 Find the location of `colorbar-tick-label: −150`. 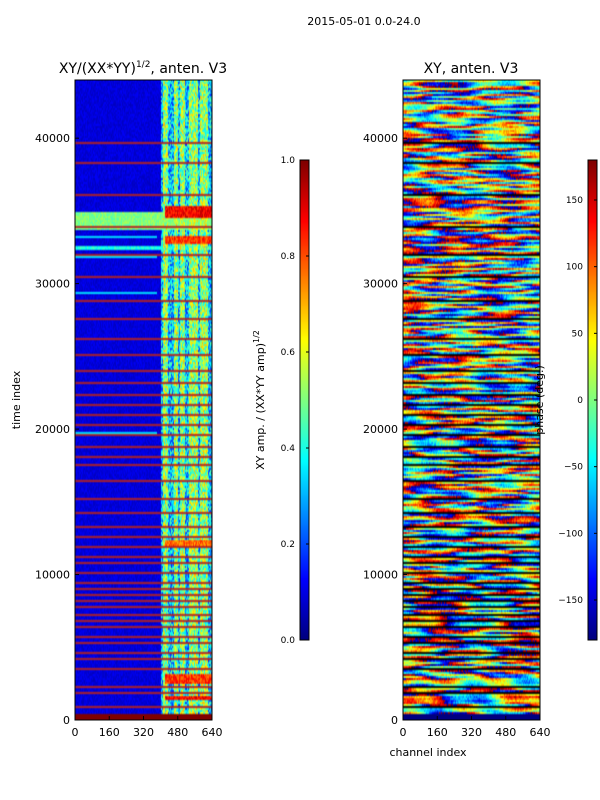

colorbar-tick-label: −150 is located at coordinates (570, 601).